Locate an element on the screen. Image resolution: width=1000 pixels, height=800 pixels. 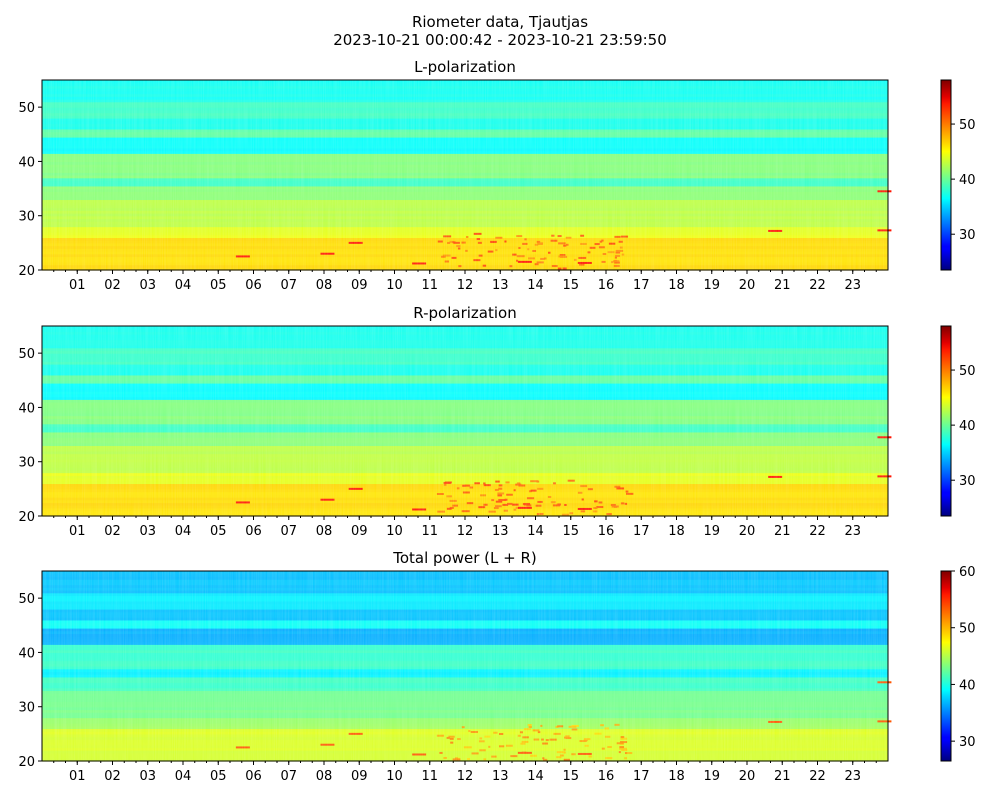
panel-title: Total power (L + R) is located at coordinates (464, 558).